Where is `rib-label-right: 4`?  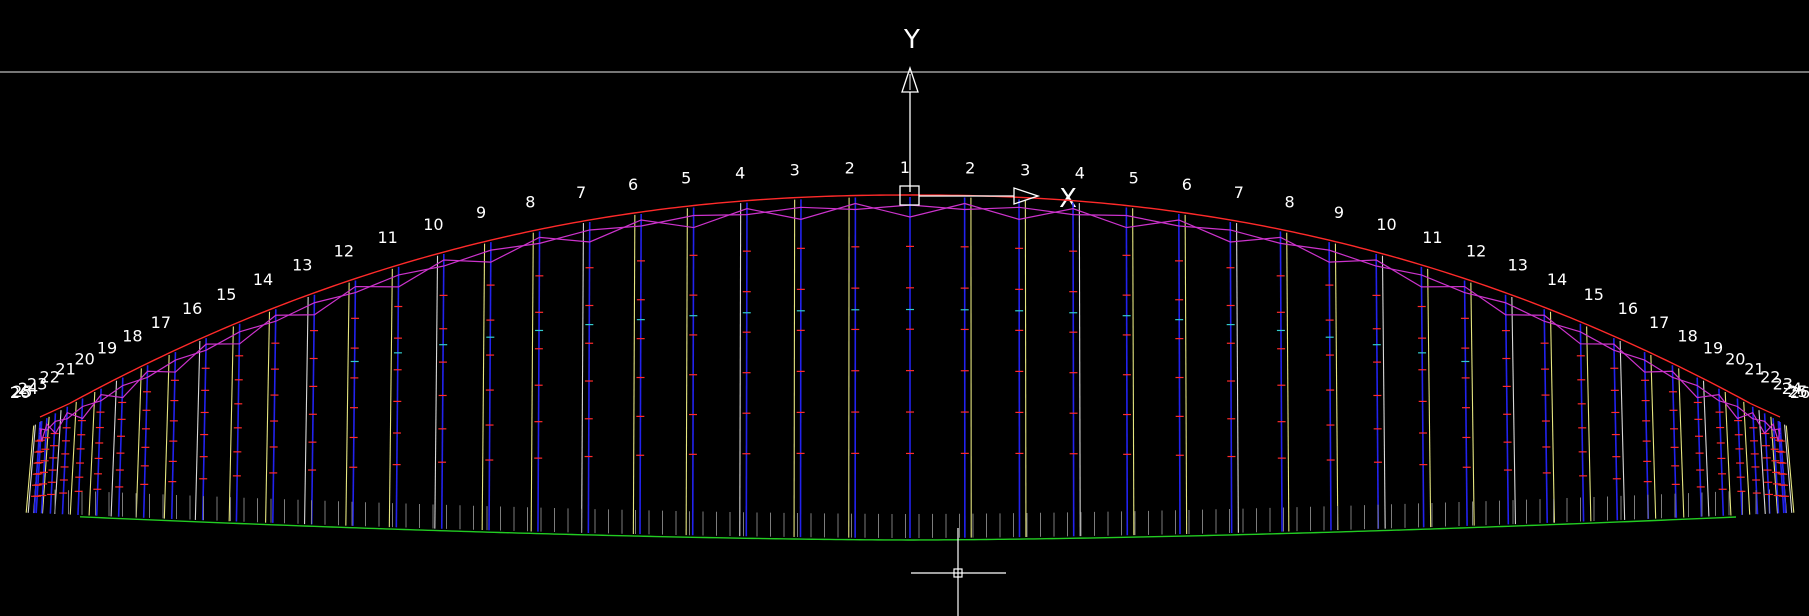 rib-label-right: 4 is located at coordinates (1080, 173).